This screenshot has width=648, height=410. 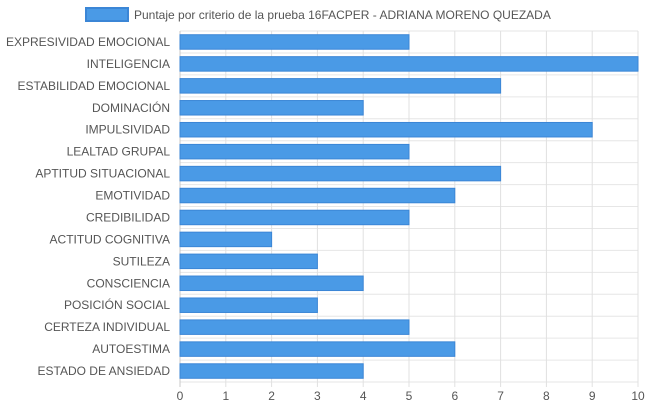 I want to click on category-label: ACTITUD COGNITIVA, so click(x=110, y=239).